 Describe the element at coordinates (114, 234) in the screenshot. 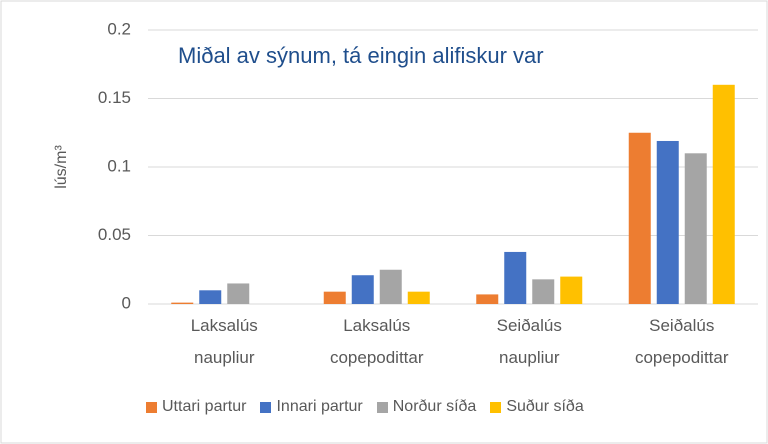

I see `y-tick-label: 0.05` at that location.